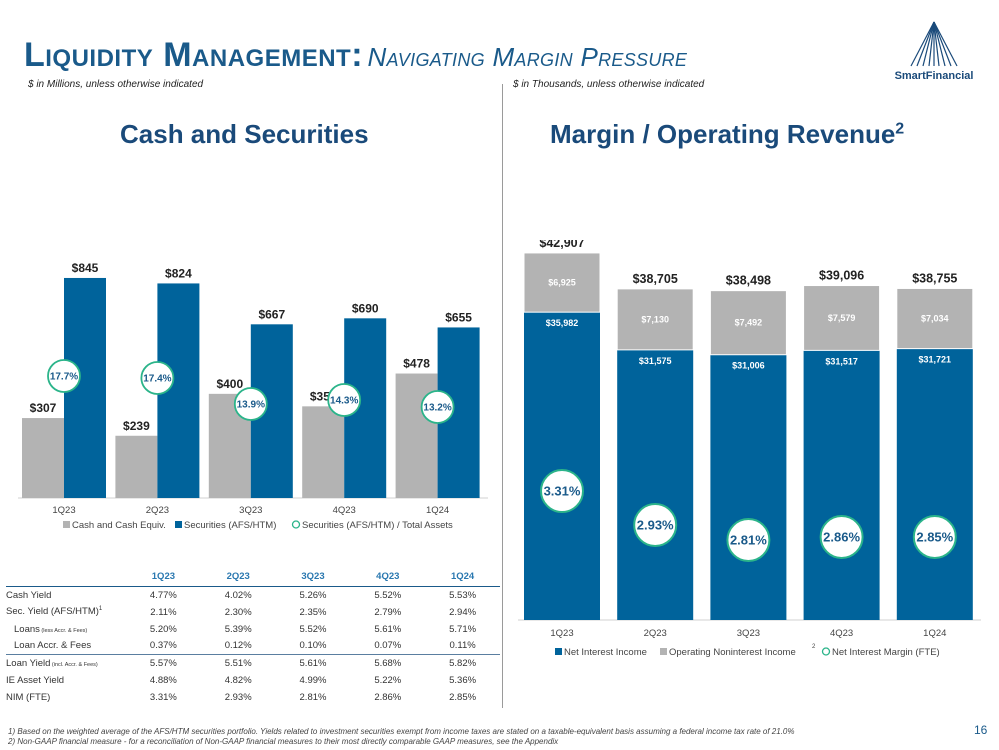  What do you see at coordinates (981, 730) in the screenshot?
I see `page-number: 16` at bounding box center [981, 730].